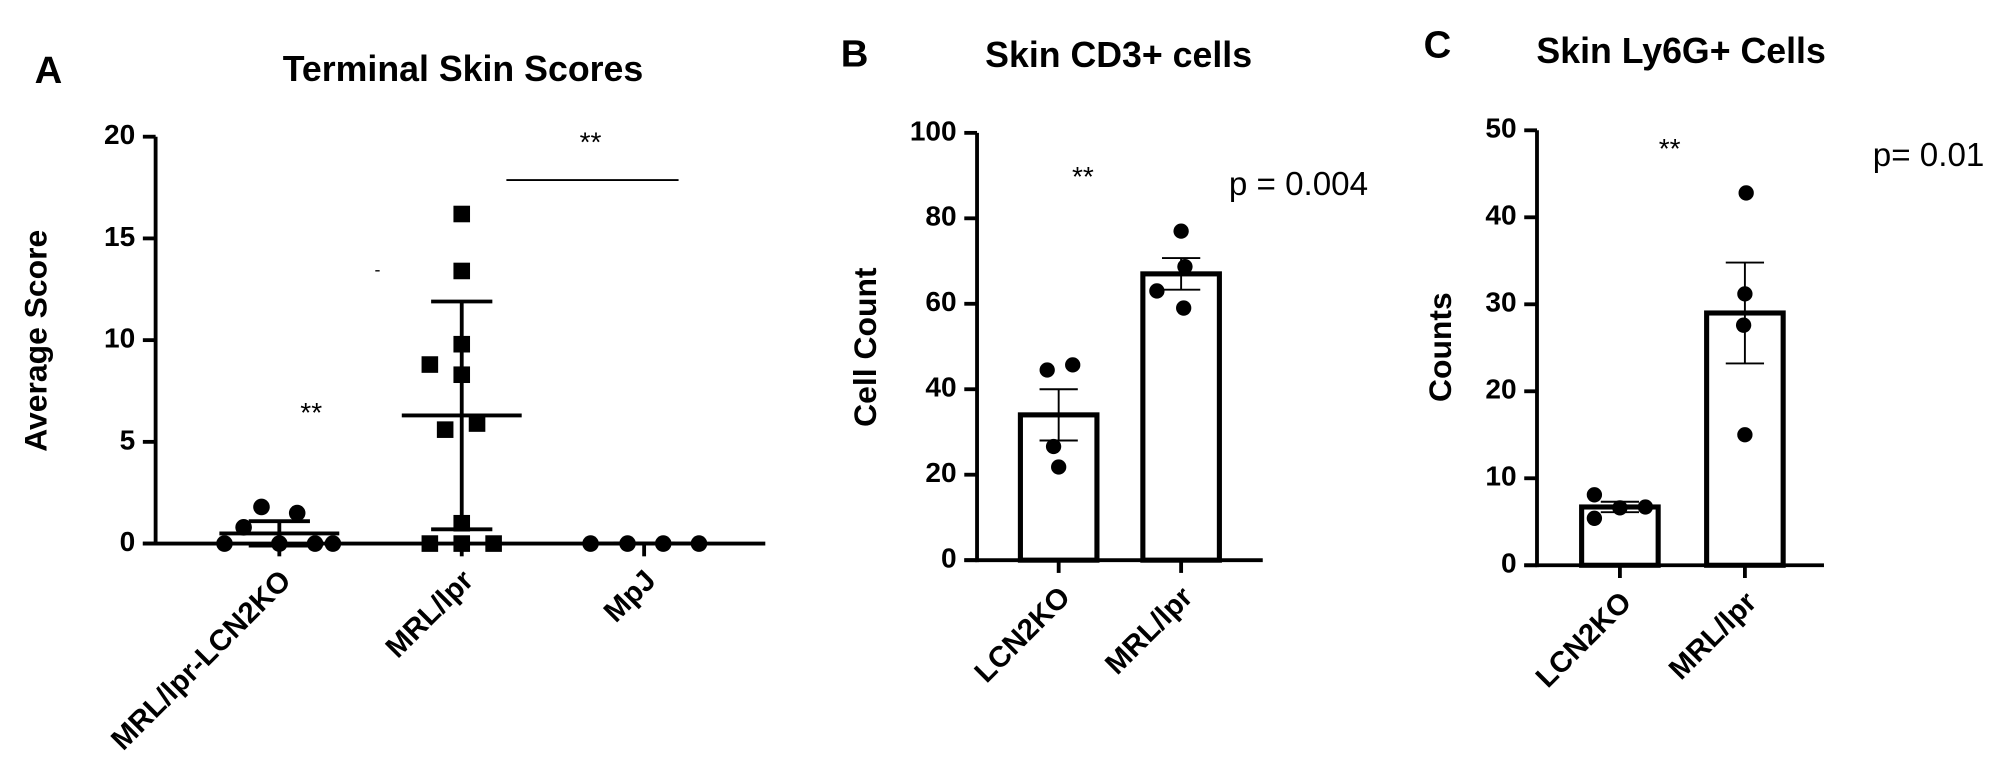 The height and width of the screenshot is (767, 2000). Describe the element at coordinates (940, 301) in the screenshot. I see `y-tick-label: 60` at that location.